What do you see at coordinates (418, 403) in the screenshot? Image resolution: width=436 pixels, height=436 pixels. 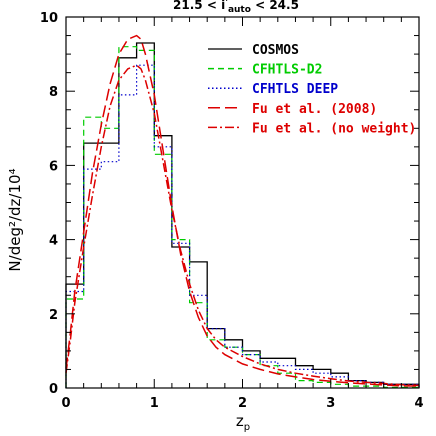 I see `x-tick-label: 4` at bounding box center [418, 403].